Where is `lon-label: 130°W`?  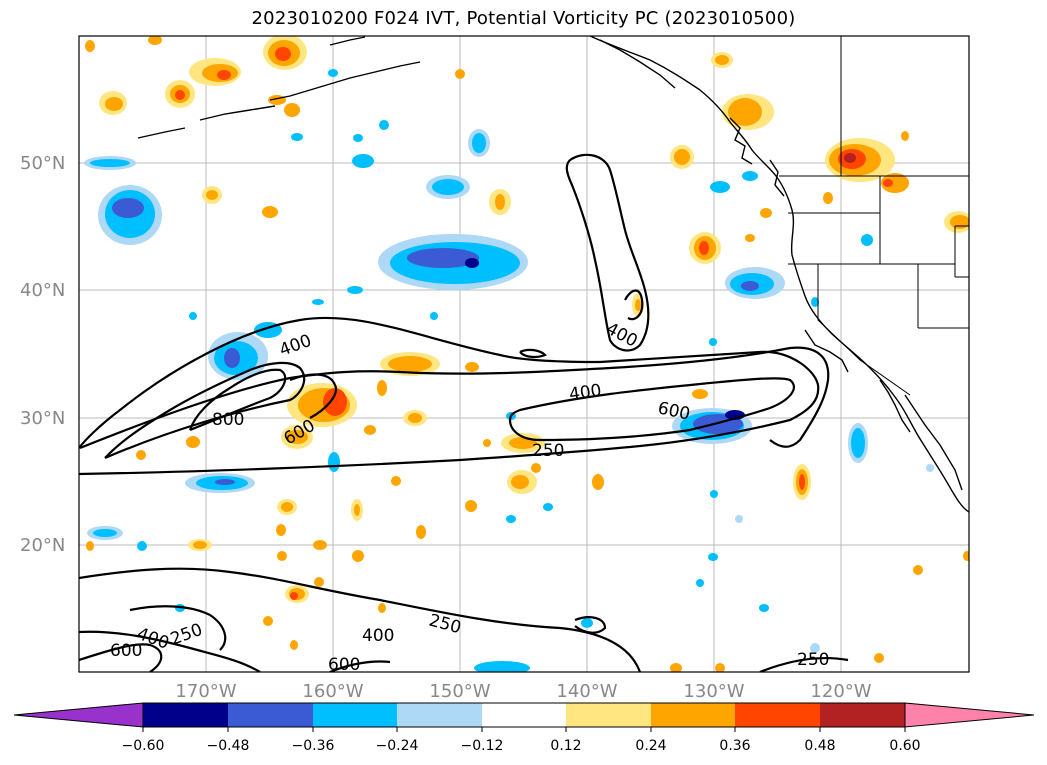 lon-label: 130°W is located at coordinates (713, 691).